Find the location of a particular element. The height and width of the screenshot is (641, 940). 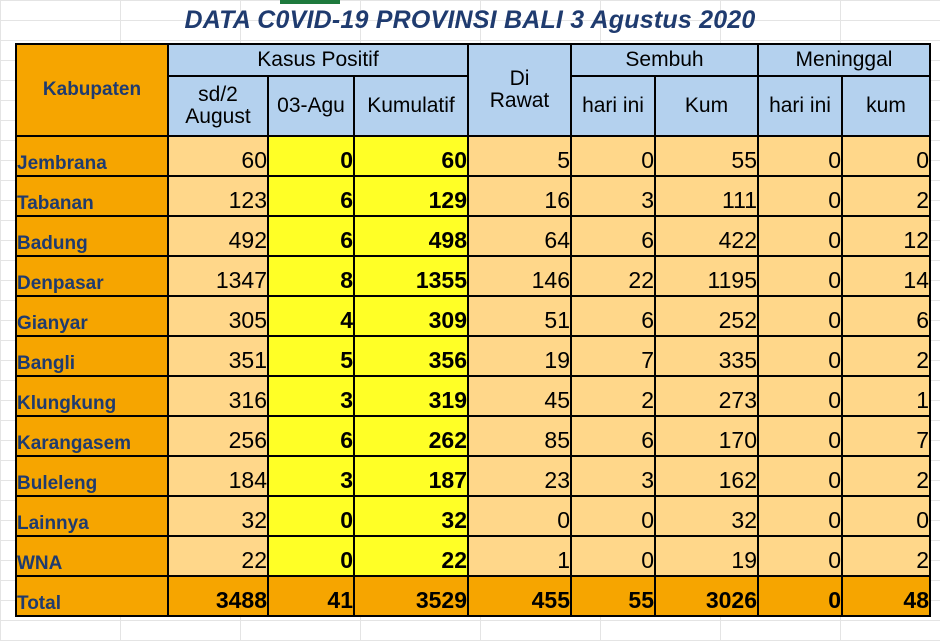

total-meninggal-hari-ini: 0 is located at coordinates (800, 596).